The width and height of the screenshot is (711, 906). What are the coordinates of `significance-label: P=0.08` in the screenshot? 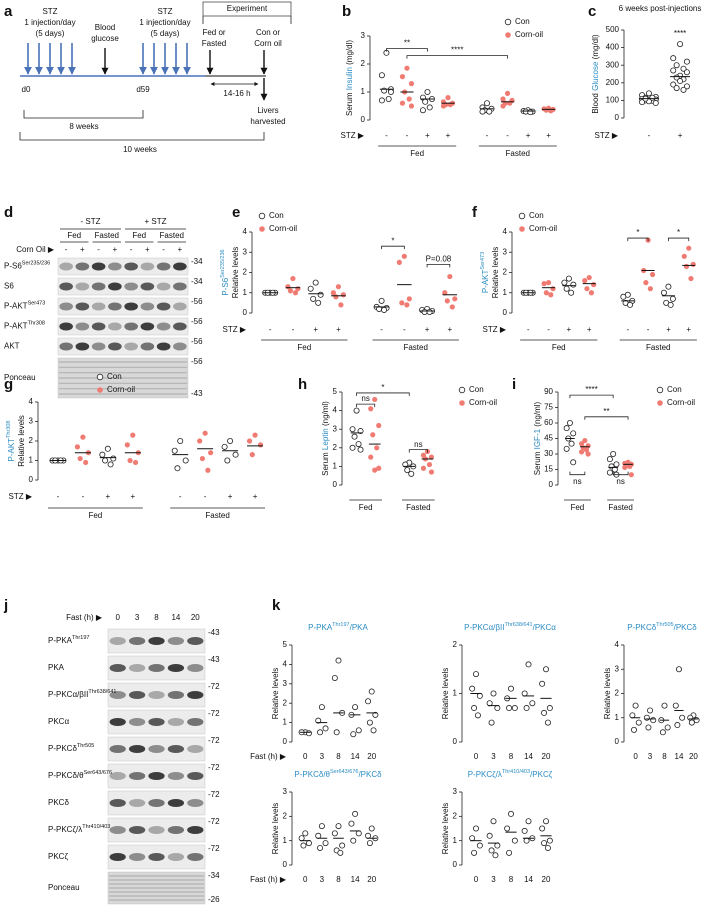 It's located at (439, 259).